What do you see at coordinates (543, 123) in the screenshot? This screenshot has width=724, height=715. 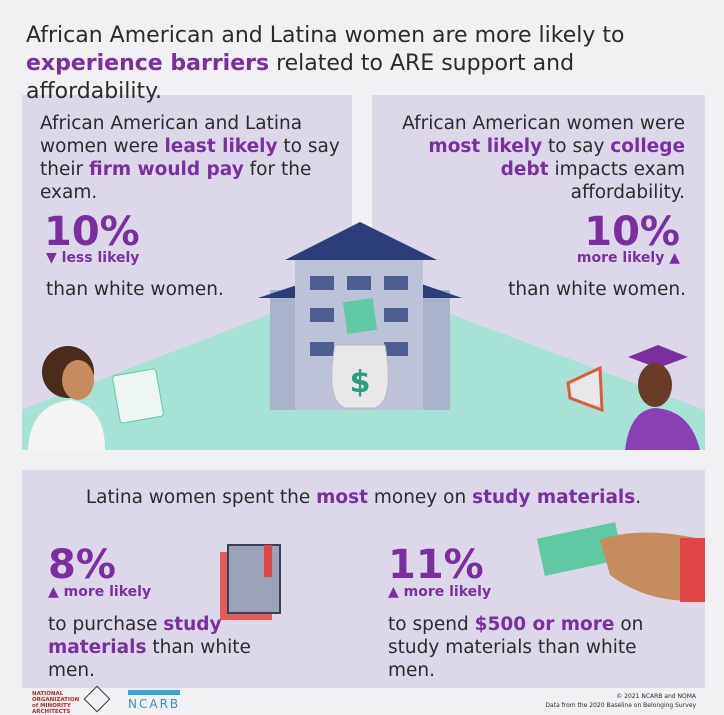 I see `text-segment: African American women were` at bounding box center [543, 123].